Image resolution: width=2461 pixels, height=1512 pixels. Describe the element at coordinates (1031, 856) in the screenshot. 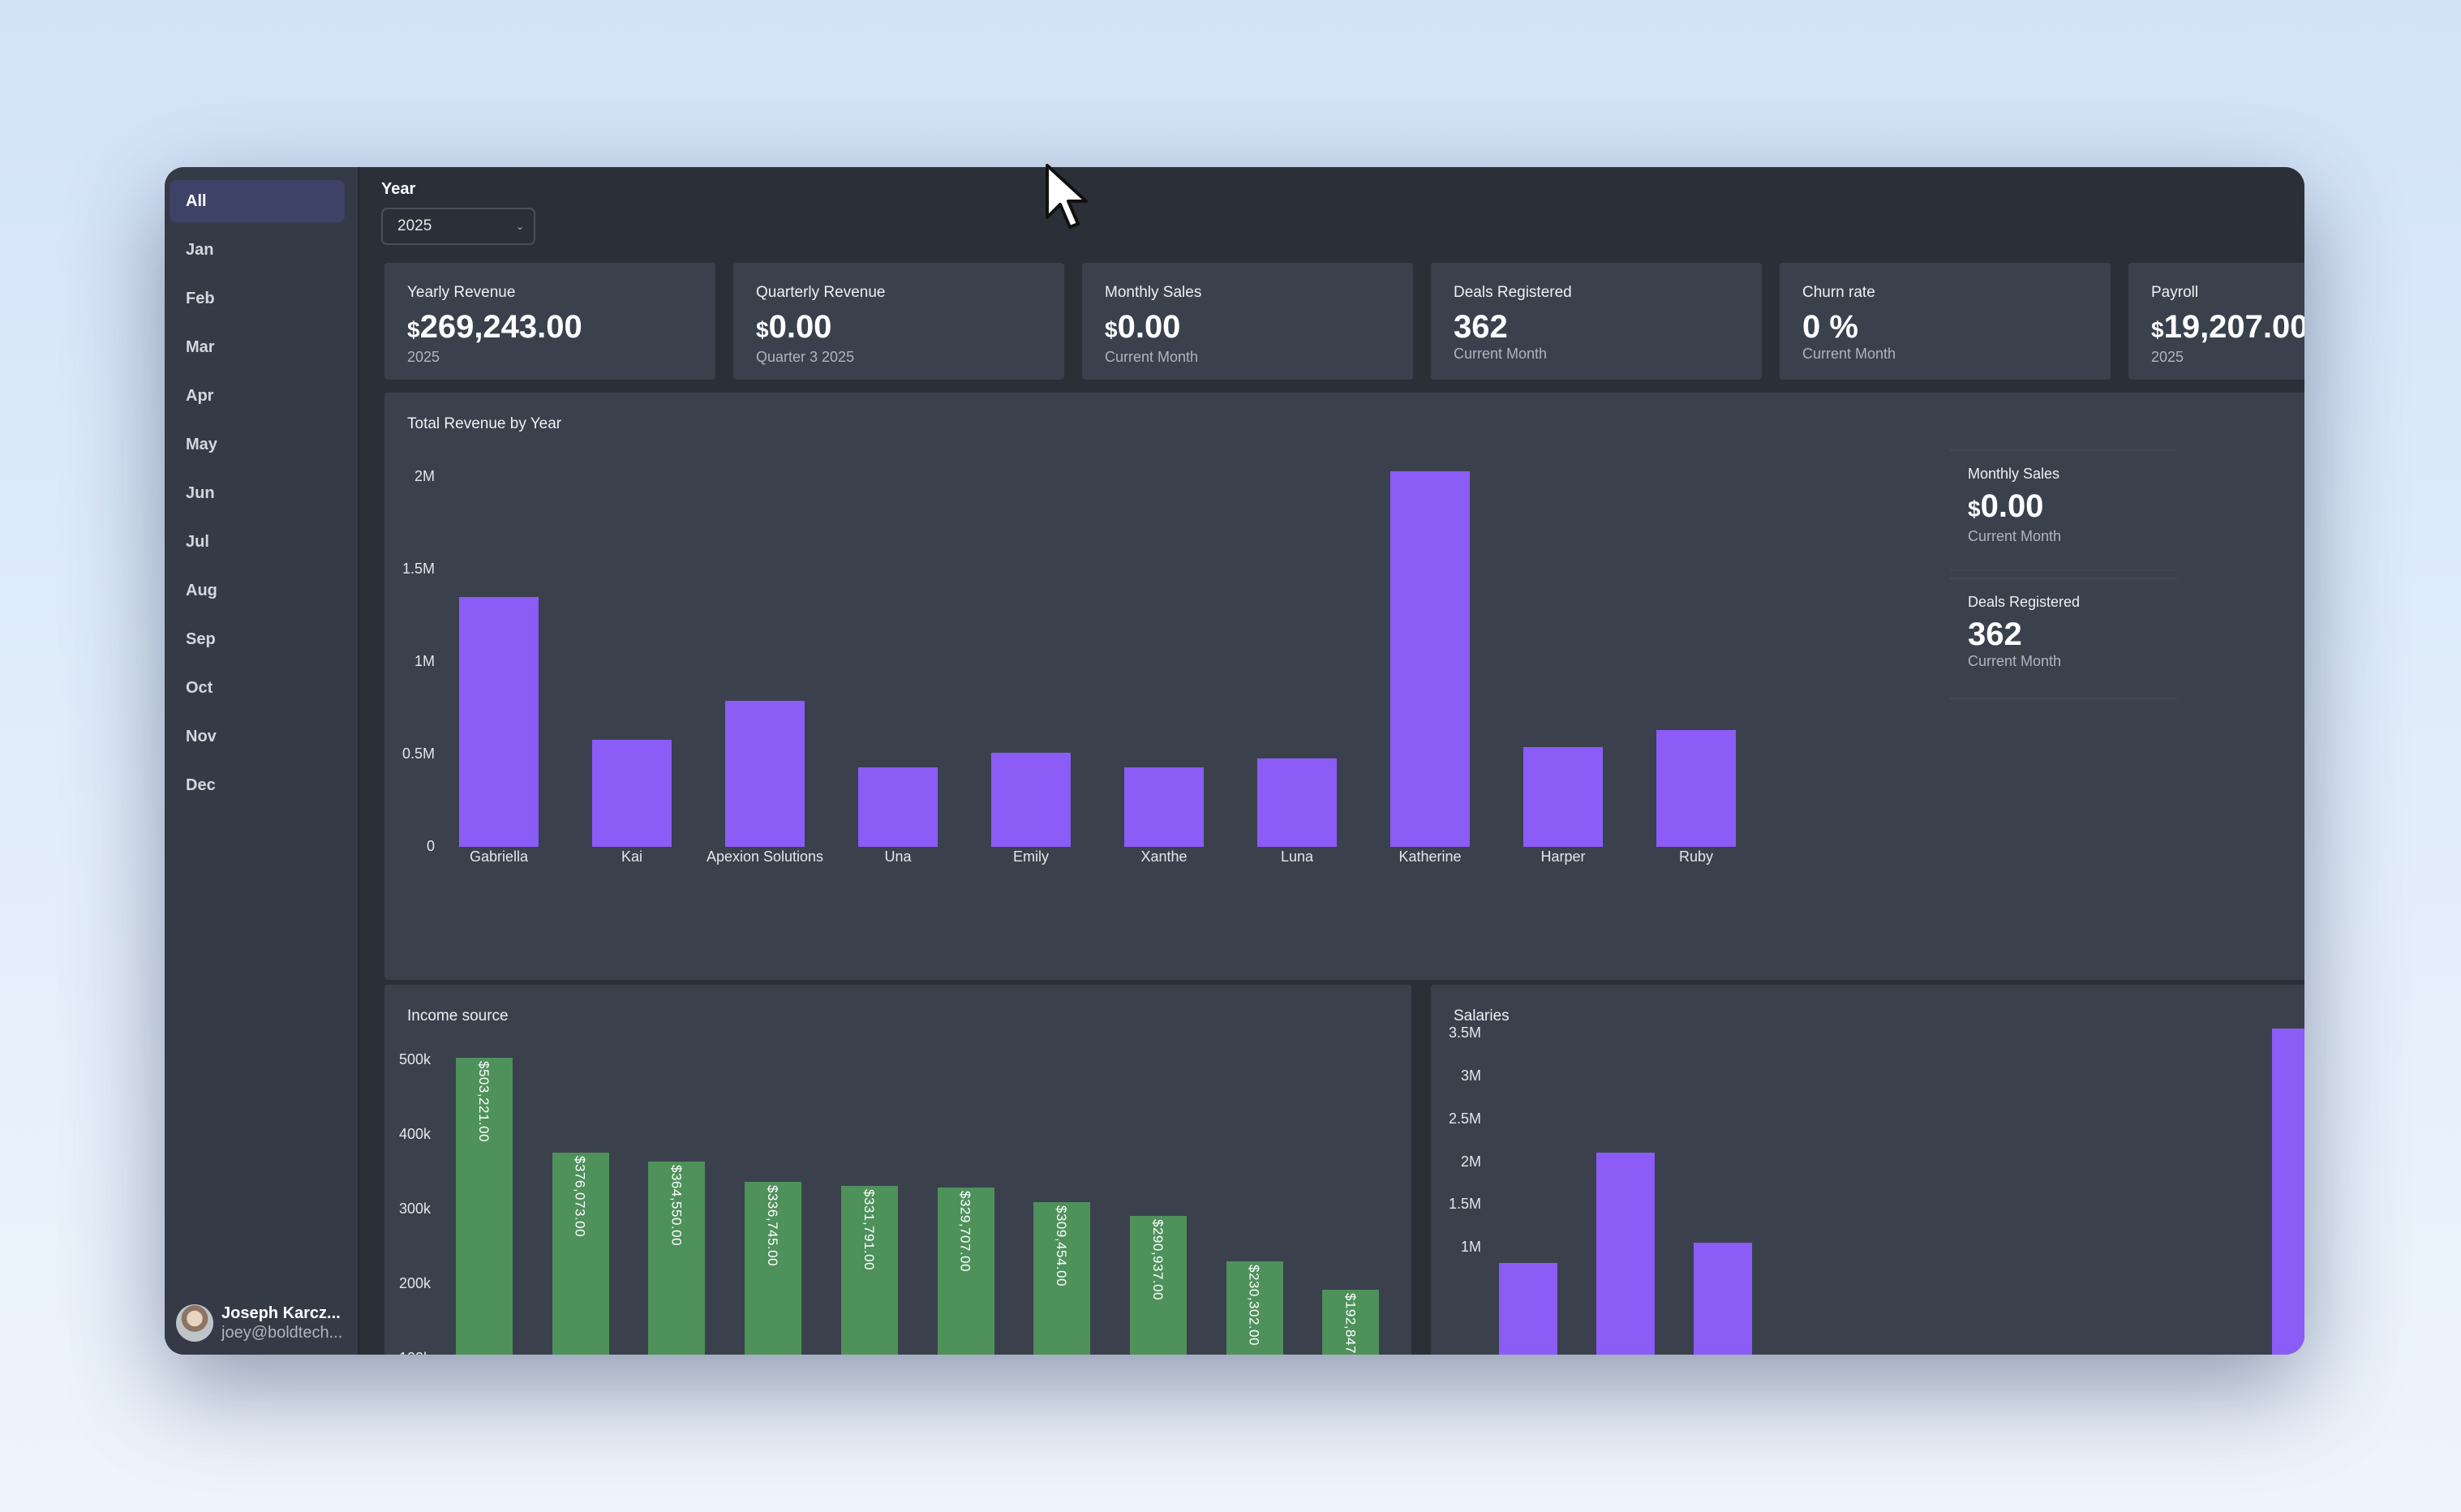

I see `x-axis-label: Emily` at that location.